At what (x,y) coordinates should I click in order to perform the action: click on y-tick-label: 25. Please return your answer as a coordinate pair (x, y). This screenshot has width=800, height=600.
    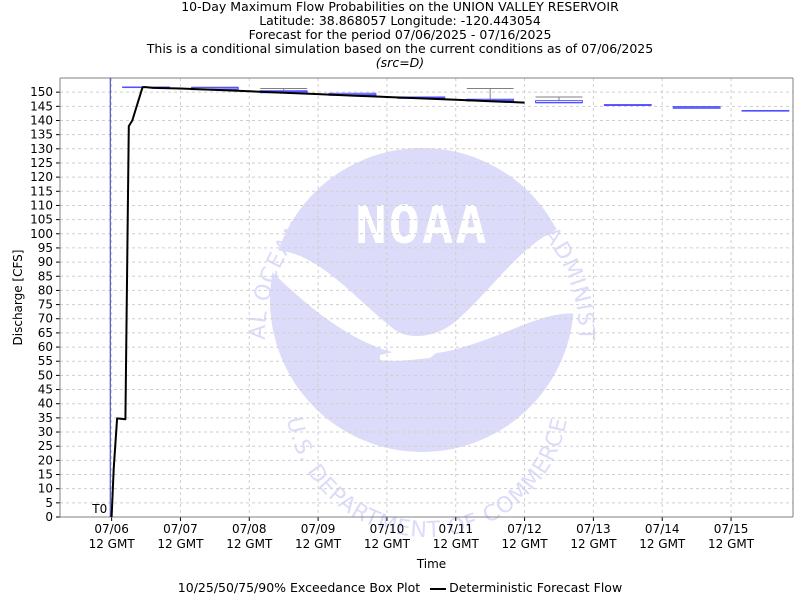
    Looking at the image, I should click on (45, 446).